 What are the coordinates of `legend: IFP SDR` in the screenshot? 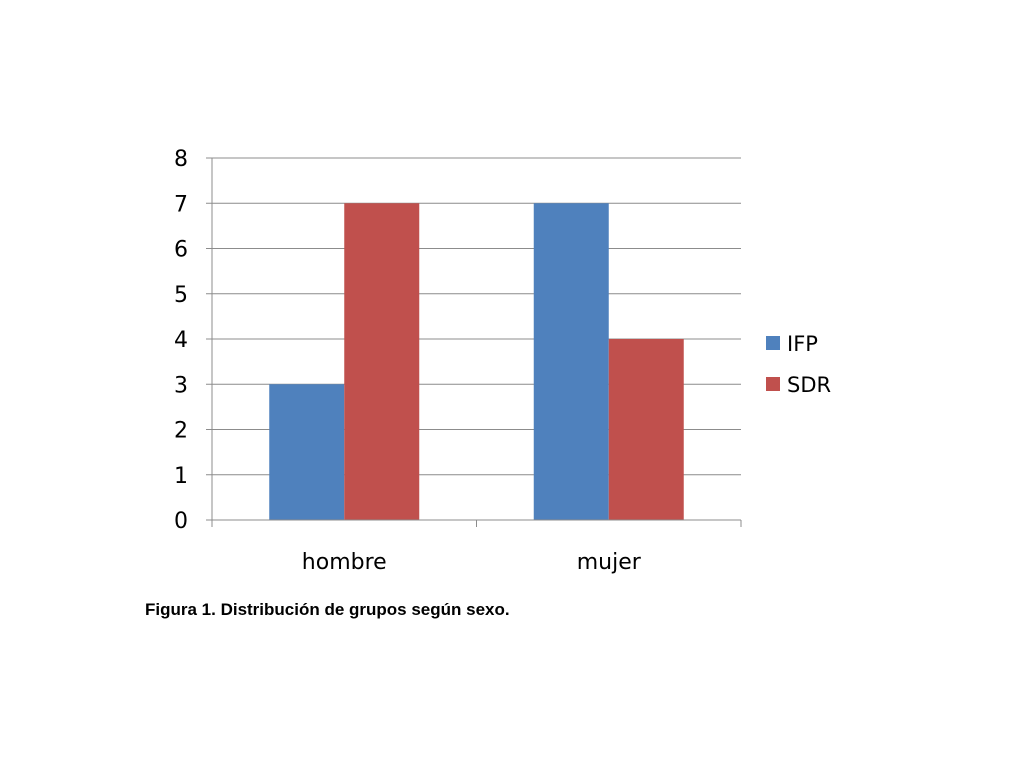 It's located at (798, 364).